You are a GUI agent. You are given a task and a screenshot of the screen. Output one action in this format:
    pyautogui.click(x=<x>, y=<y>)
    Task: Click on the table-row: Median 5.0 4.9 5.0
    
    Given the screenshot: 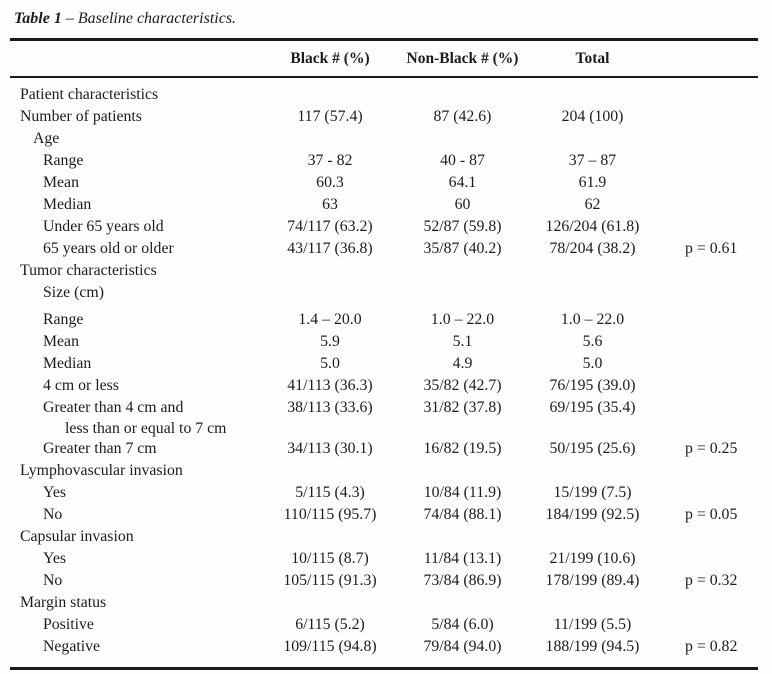 What is the action you would take?
    pyautogui.click(x=384, y=364)
    